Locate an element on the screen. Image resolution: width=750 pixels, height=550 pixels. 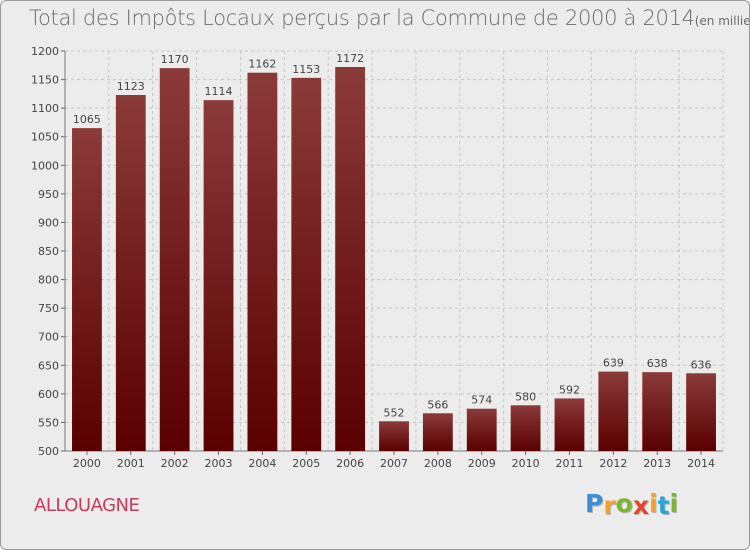
logo-letter: P is located at coordinates (594, 503).